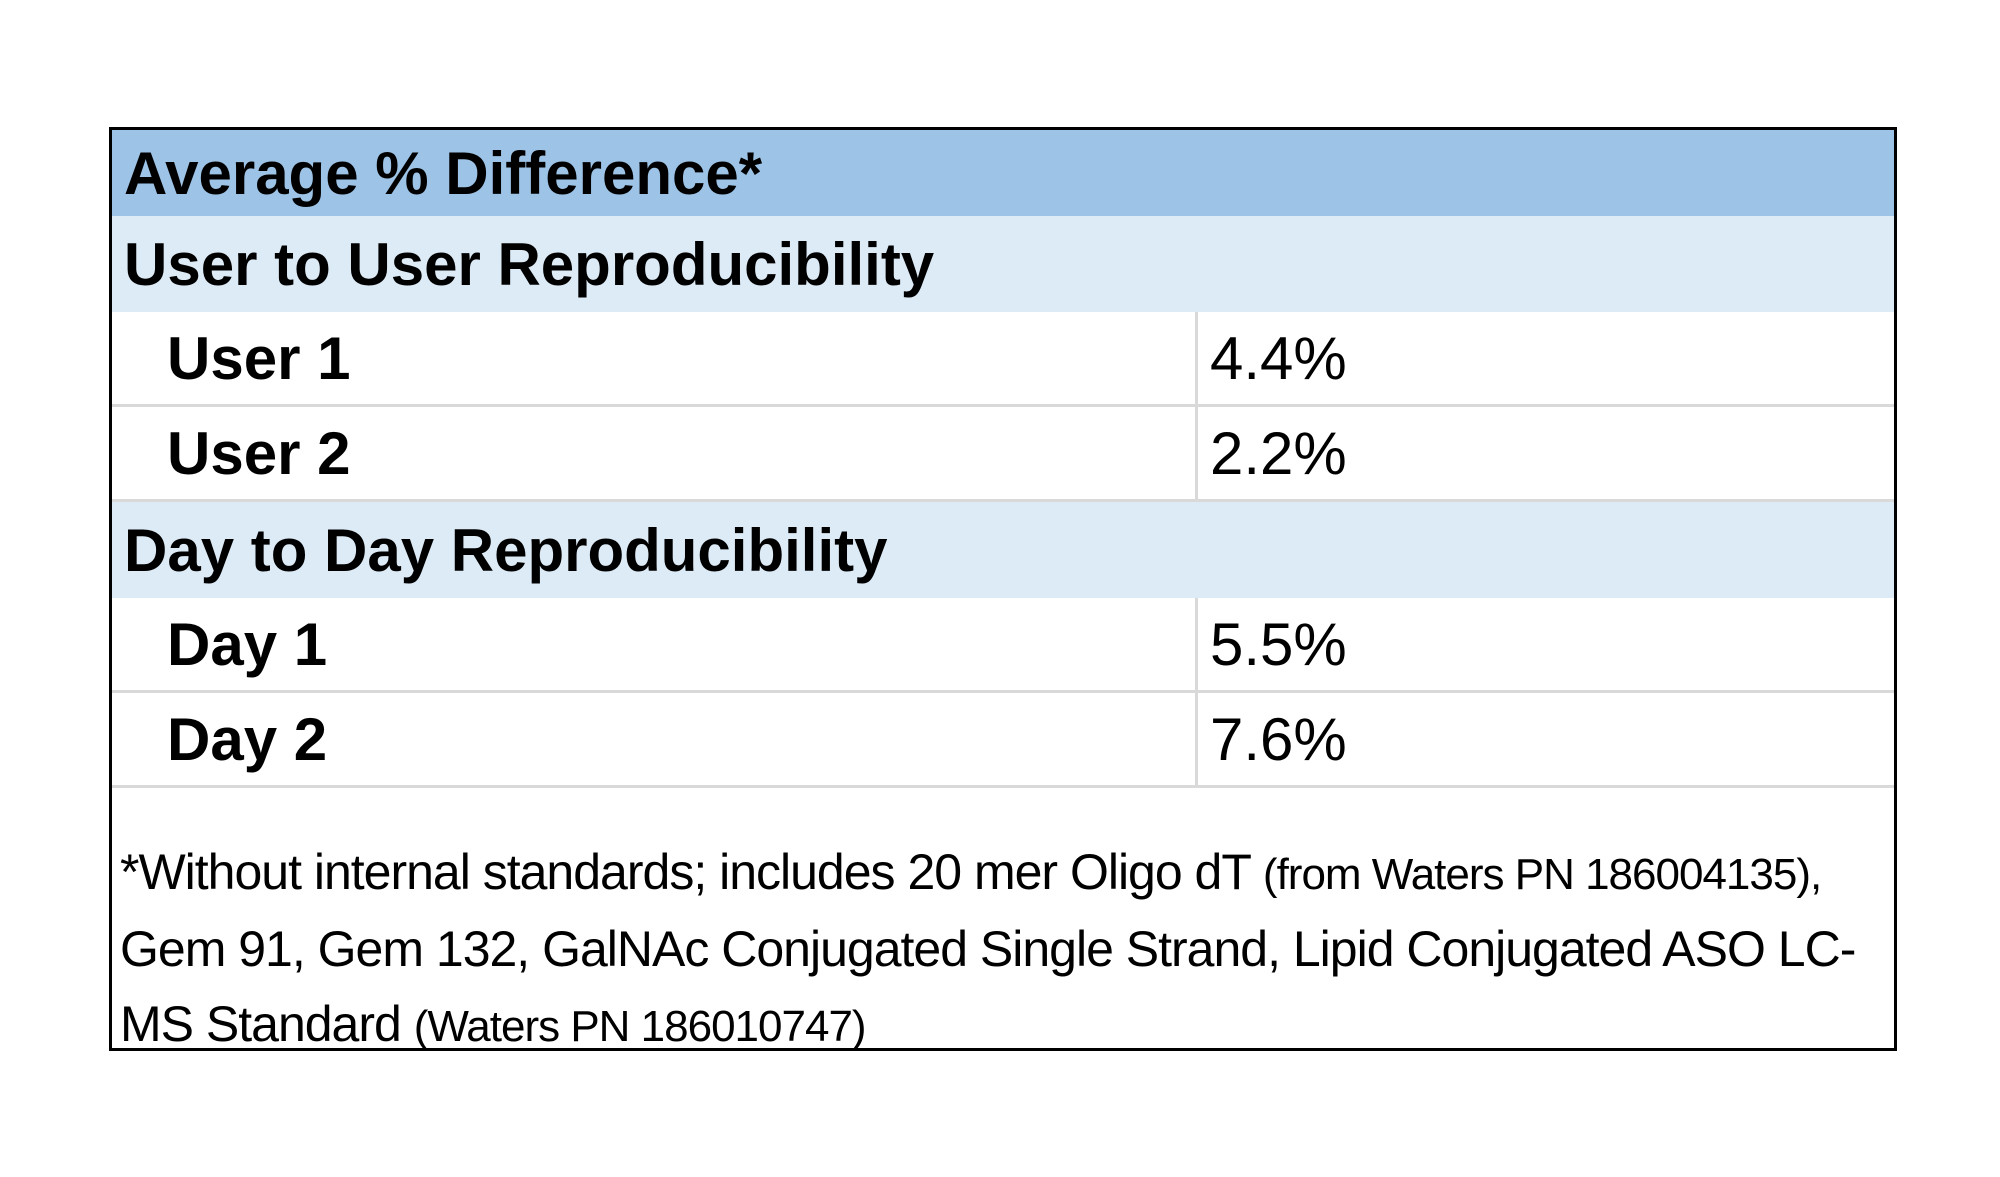  What do you see at coordinates (1278, 644) in the screenshot?
I see `row-value-day-1: 5.5%` at bounding box center [1278, 644].